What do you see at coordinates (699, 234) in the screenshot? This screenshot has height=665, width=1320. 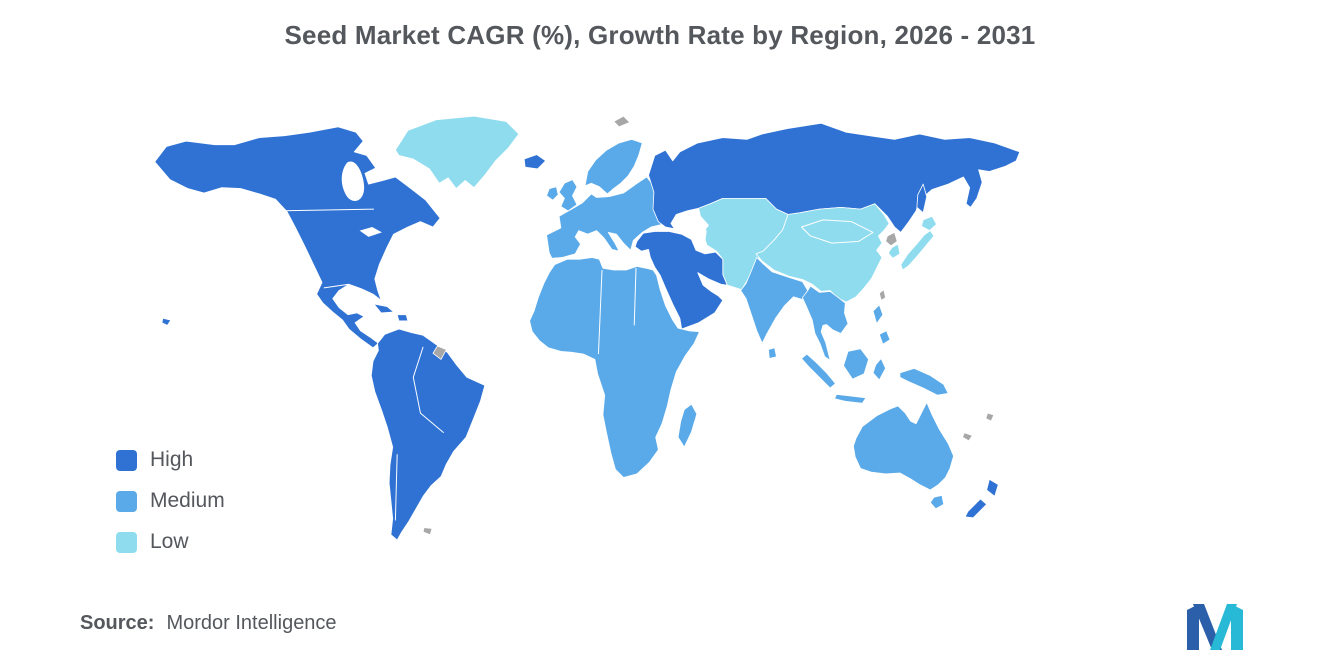 I see `caspian-sea` at bounding box center [699, 234].